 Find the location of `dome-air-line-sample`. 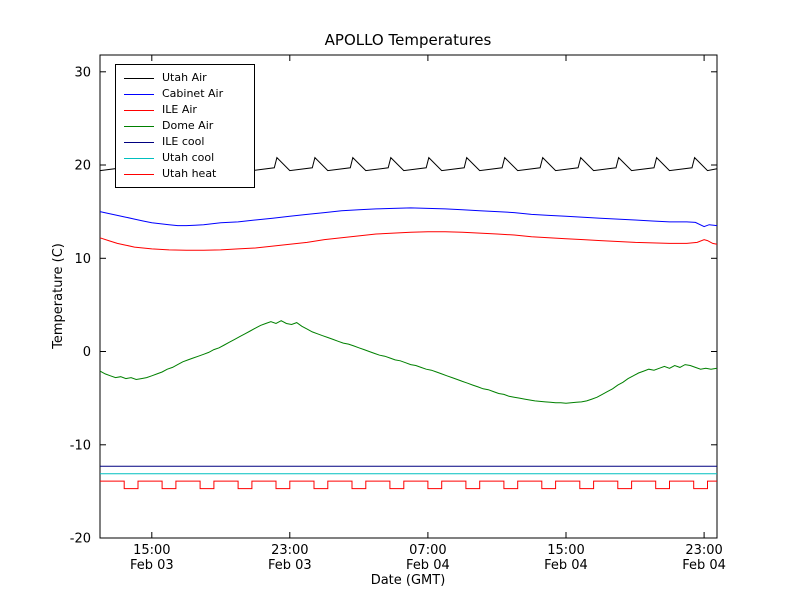

dome-air-line-sample is located at coordinates (139, 126).